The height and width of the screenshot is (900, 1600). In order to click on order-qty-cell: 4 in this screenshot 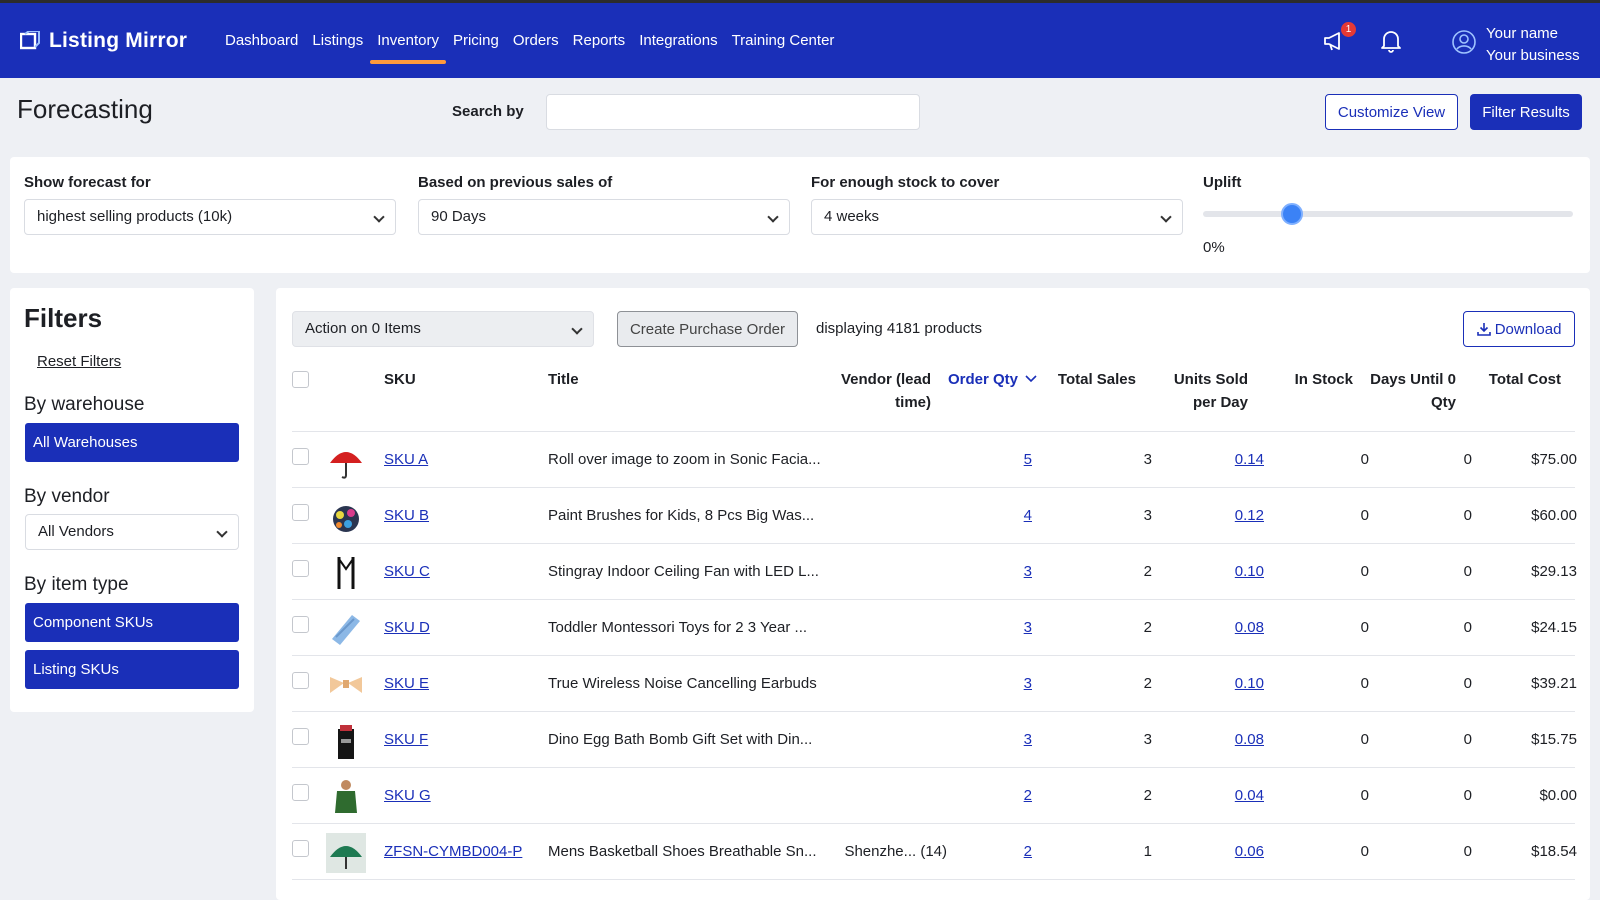, I will do `click(998, 516)`.